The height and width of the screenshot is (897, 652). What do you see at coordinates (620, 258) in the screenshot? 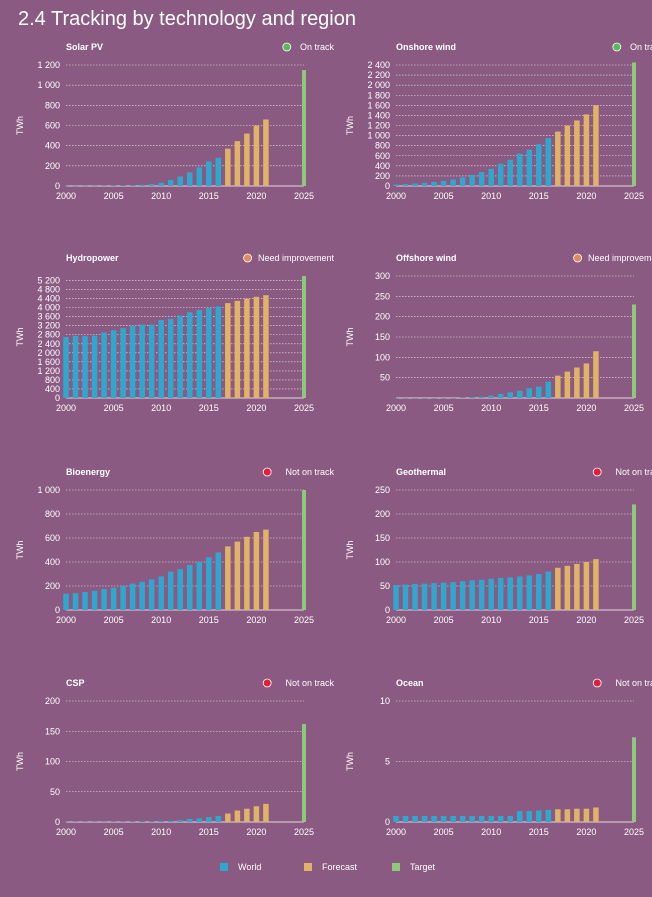
I see `offshore-wind-status-label: Need improvement` at bounding box center [620, 258].